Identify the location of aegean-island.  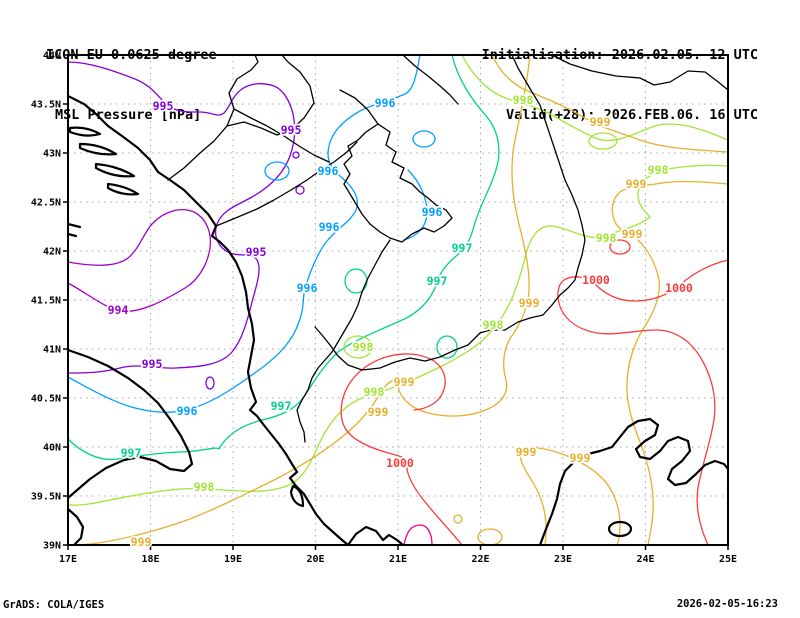
(620, 529).